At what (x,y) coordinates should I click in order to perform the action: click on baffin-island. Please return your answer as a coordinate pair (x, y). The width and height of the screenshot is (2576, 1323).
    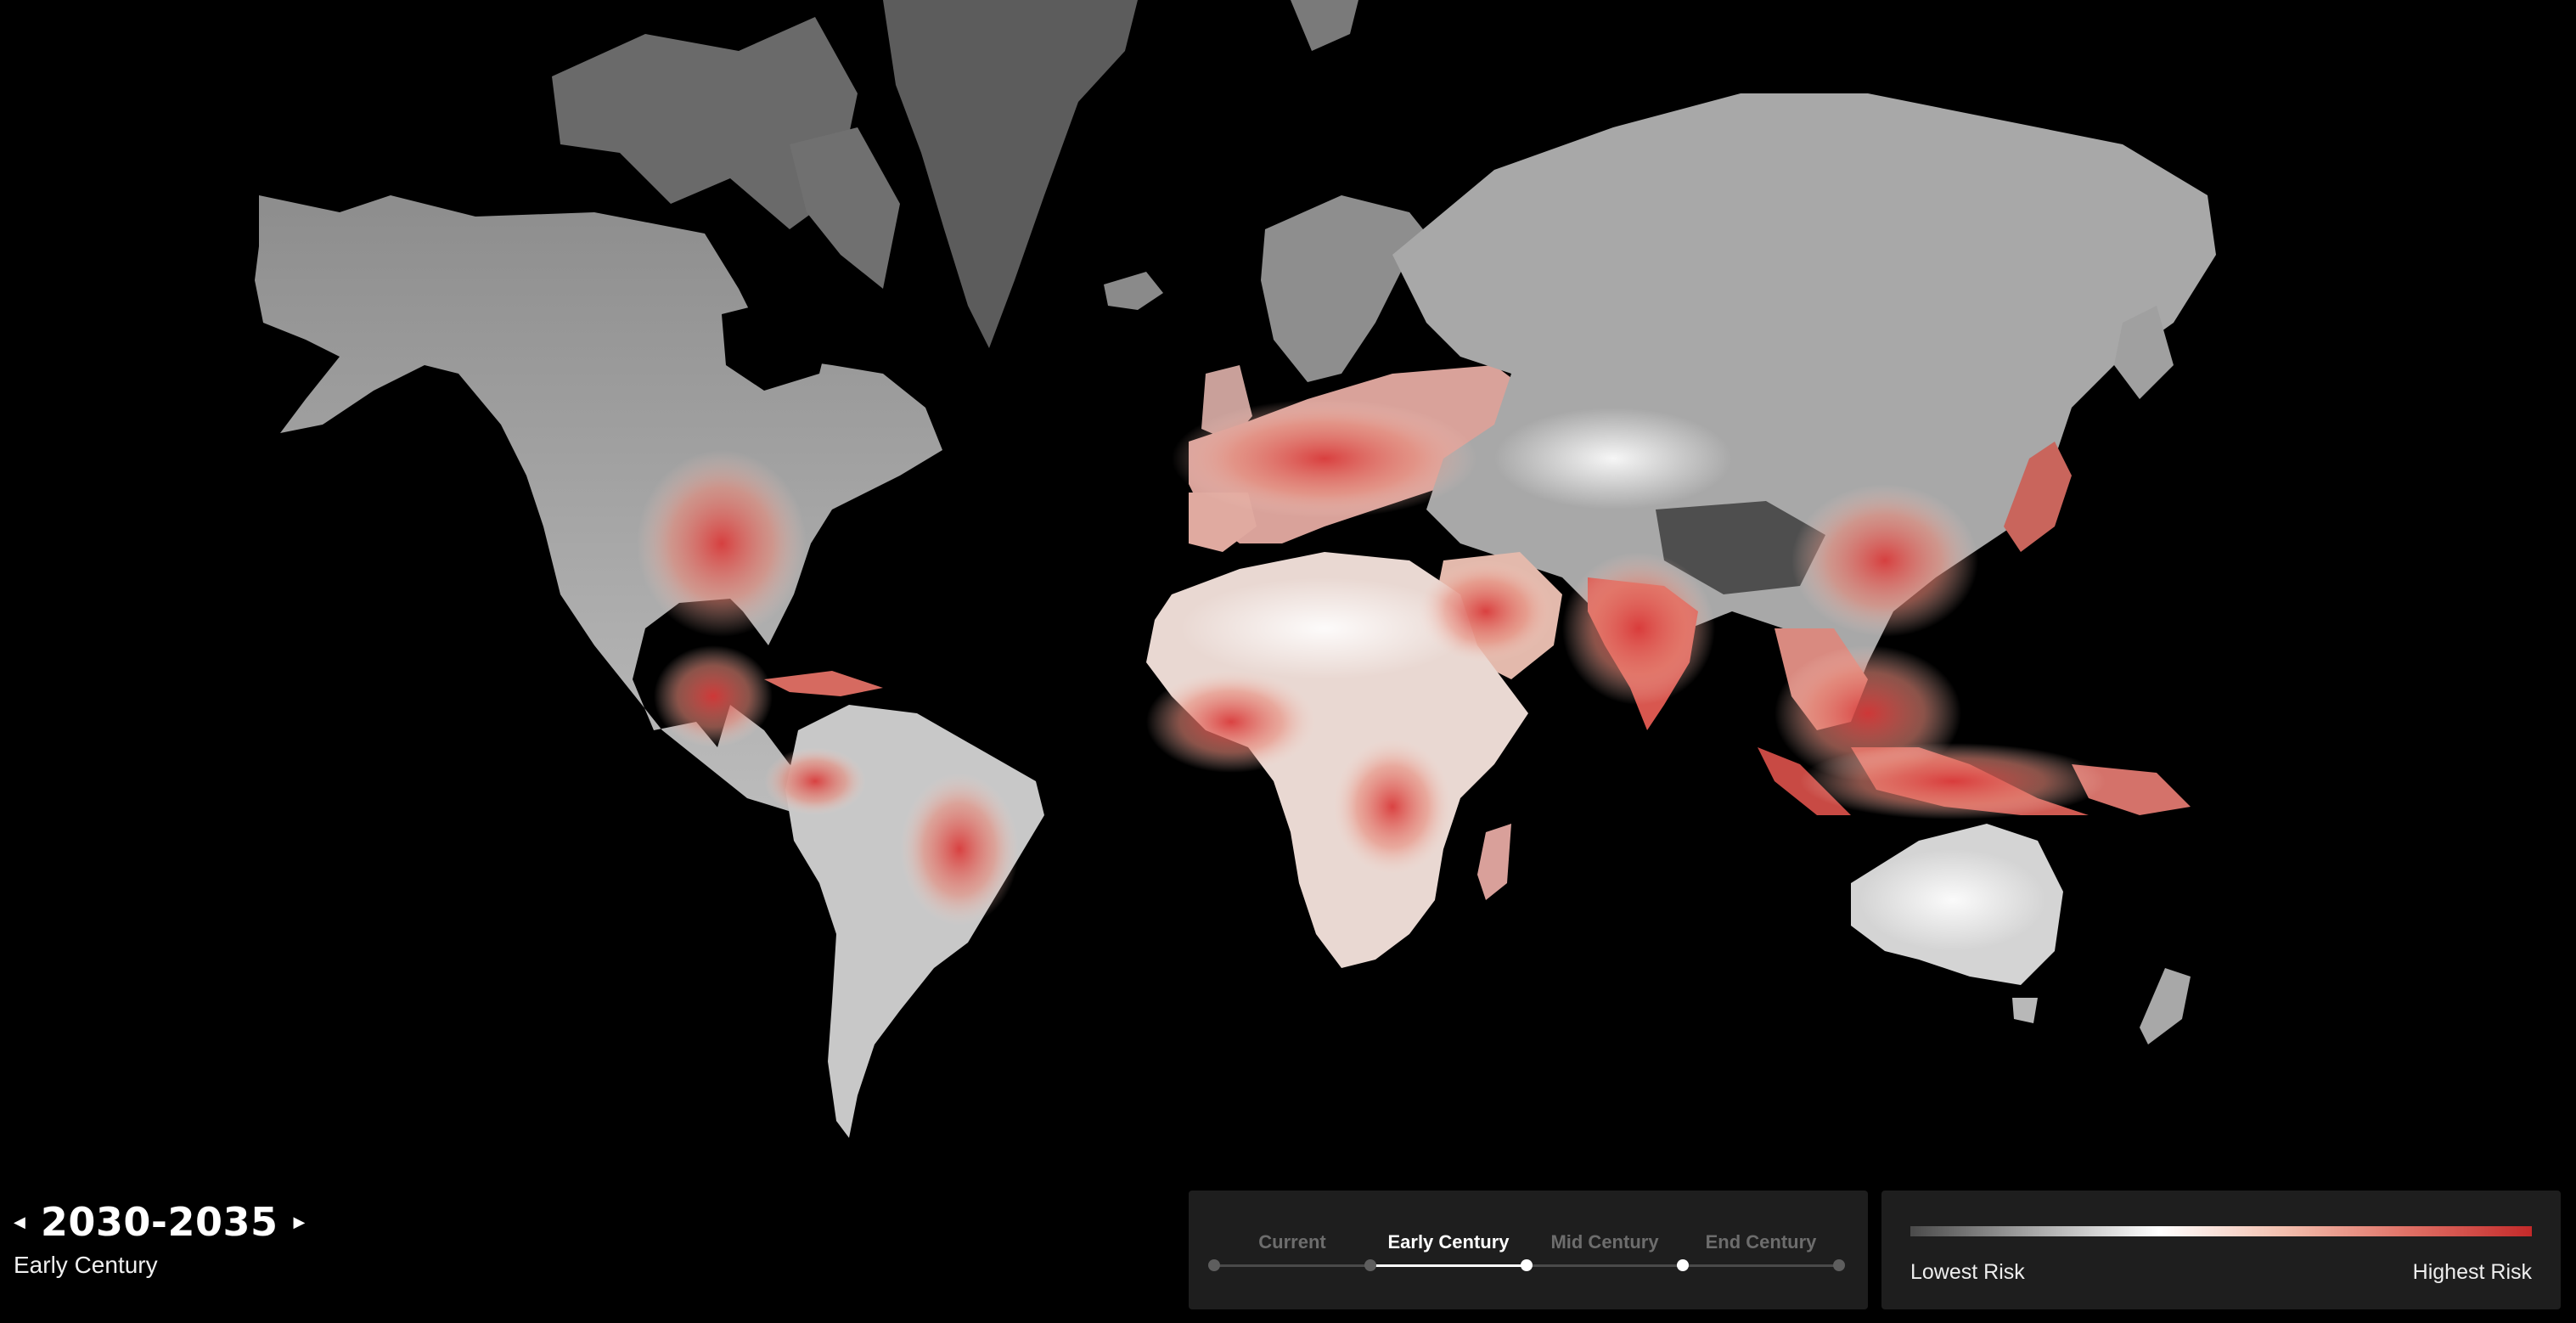
    Looking at the image, I should click on (845, 208).